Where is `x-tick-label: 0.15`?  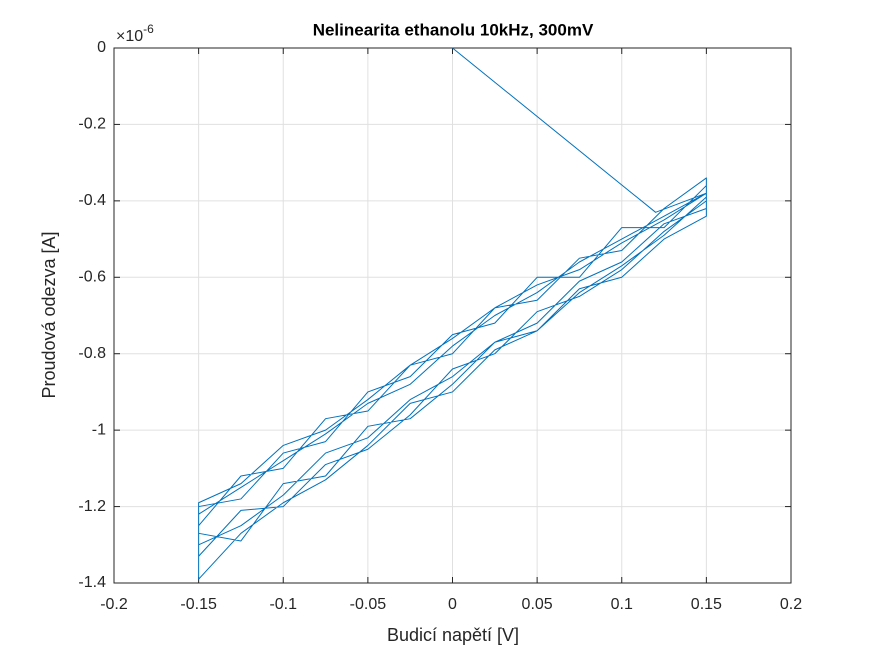 x-tick-label: 0.15 is located at coordinates (706, 604).